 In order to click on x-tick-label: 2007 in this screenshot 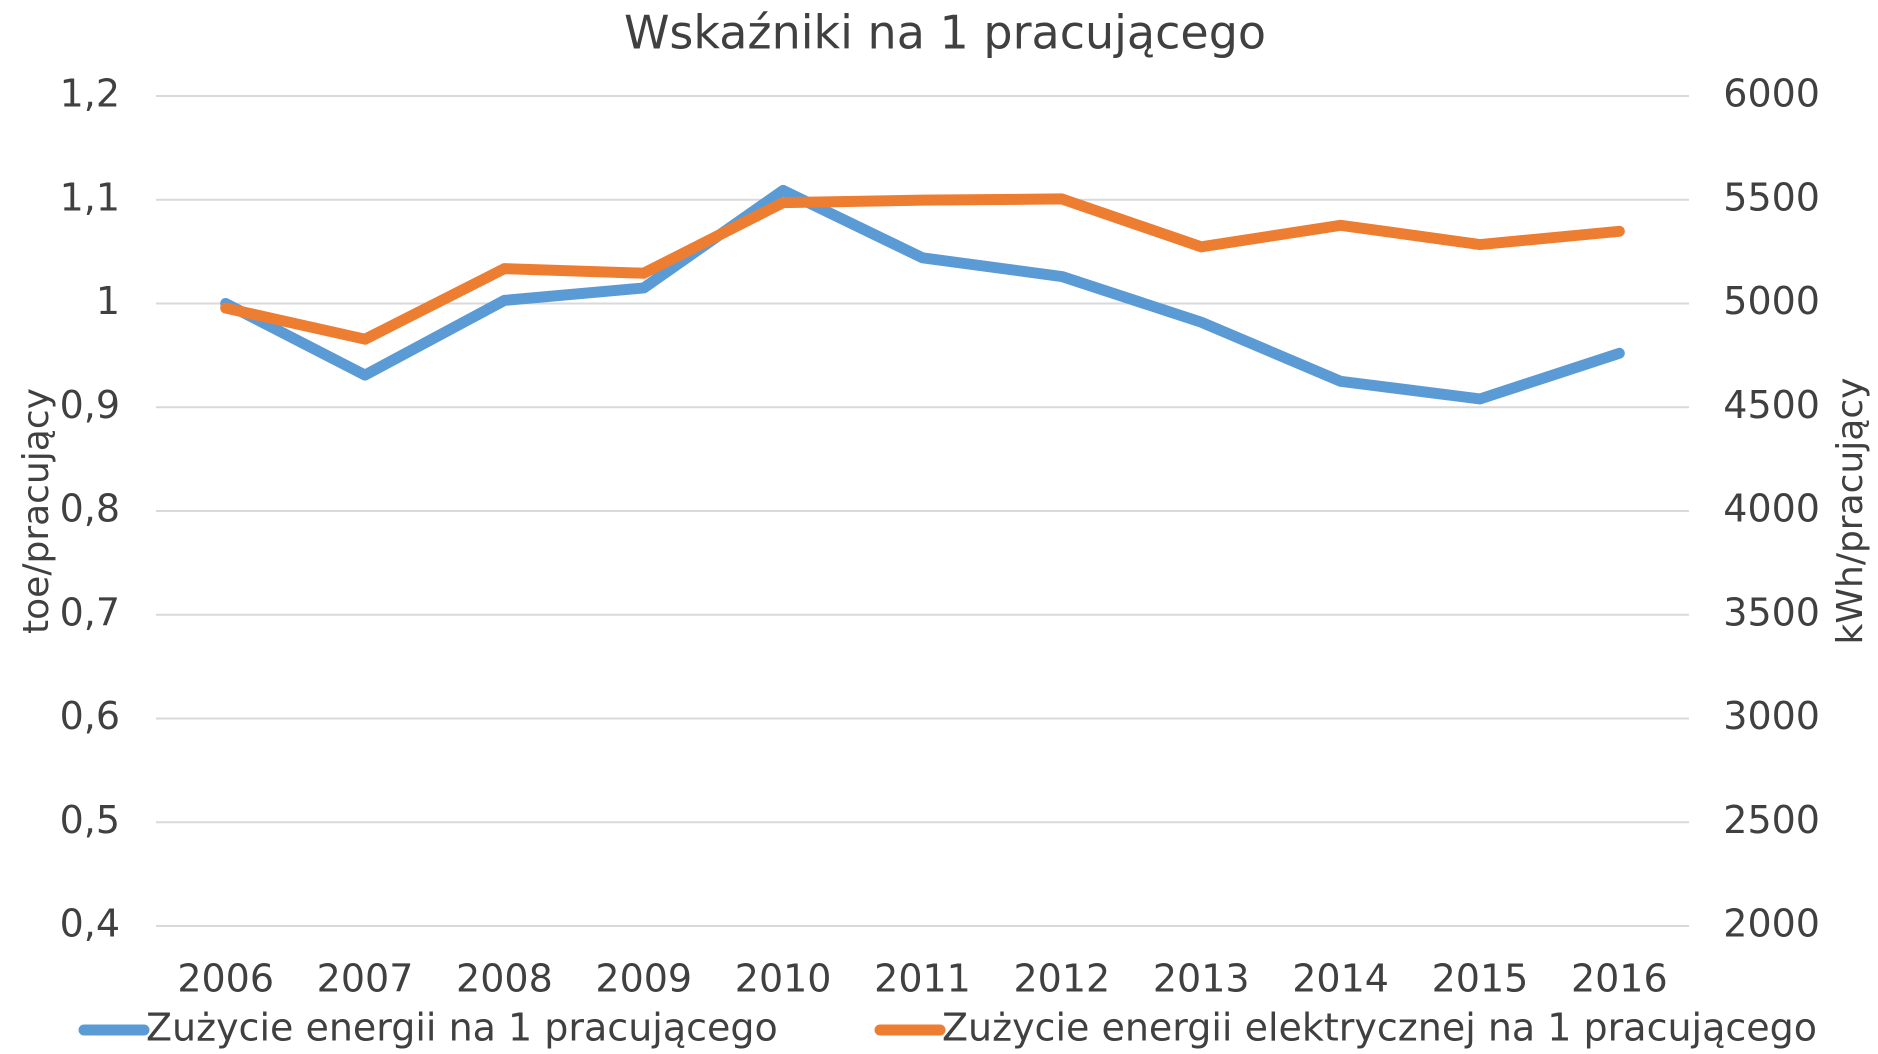, I will do `click(365, 979)`.